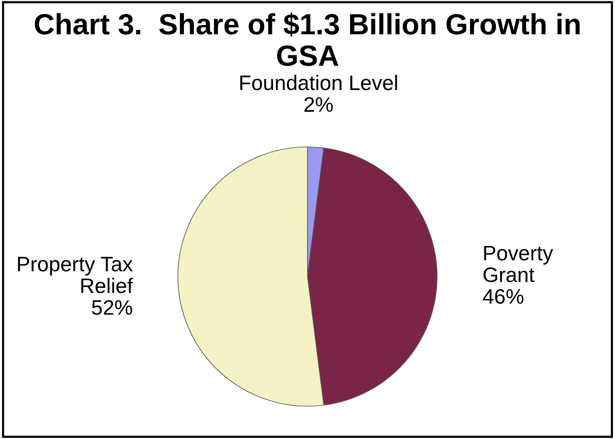 The height and width of the screenshot is (439, 615). Describe the element at coordinates (318, 104) in the screenshot. I see `data-label: 2%` at that location.